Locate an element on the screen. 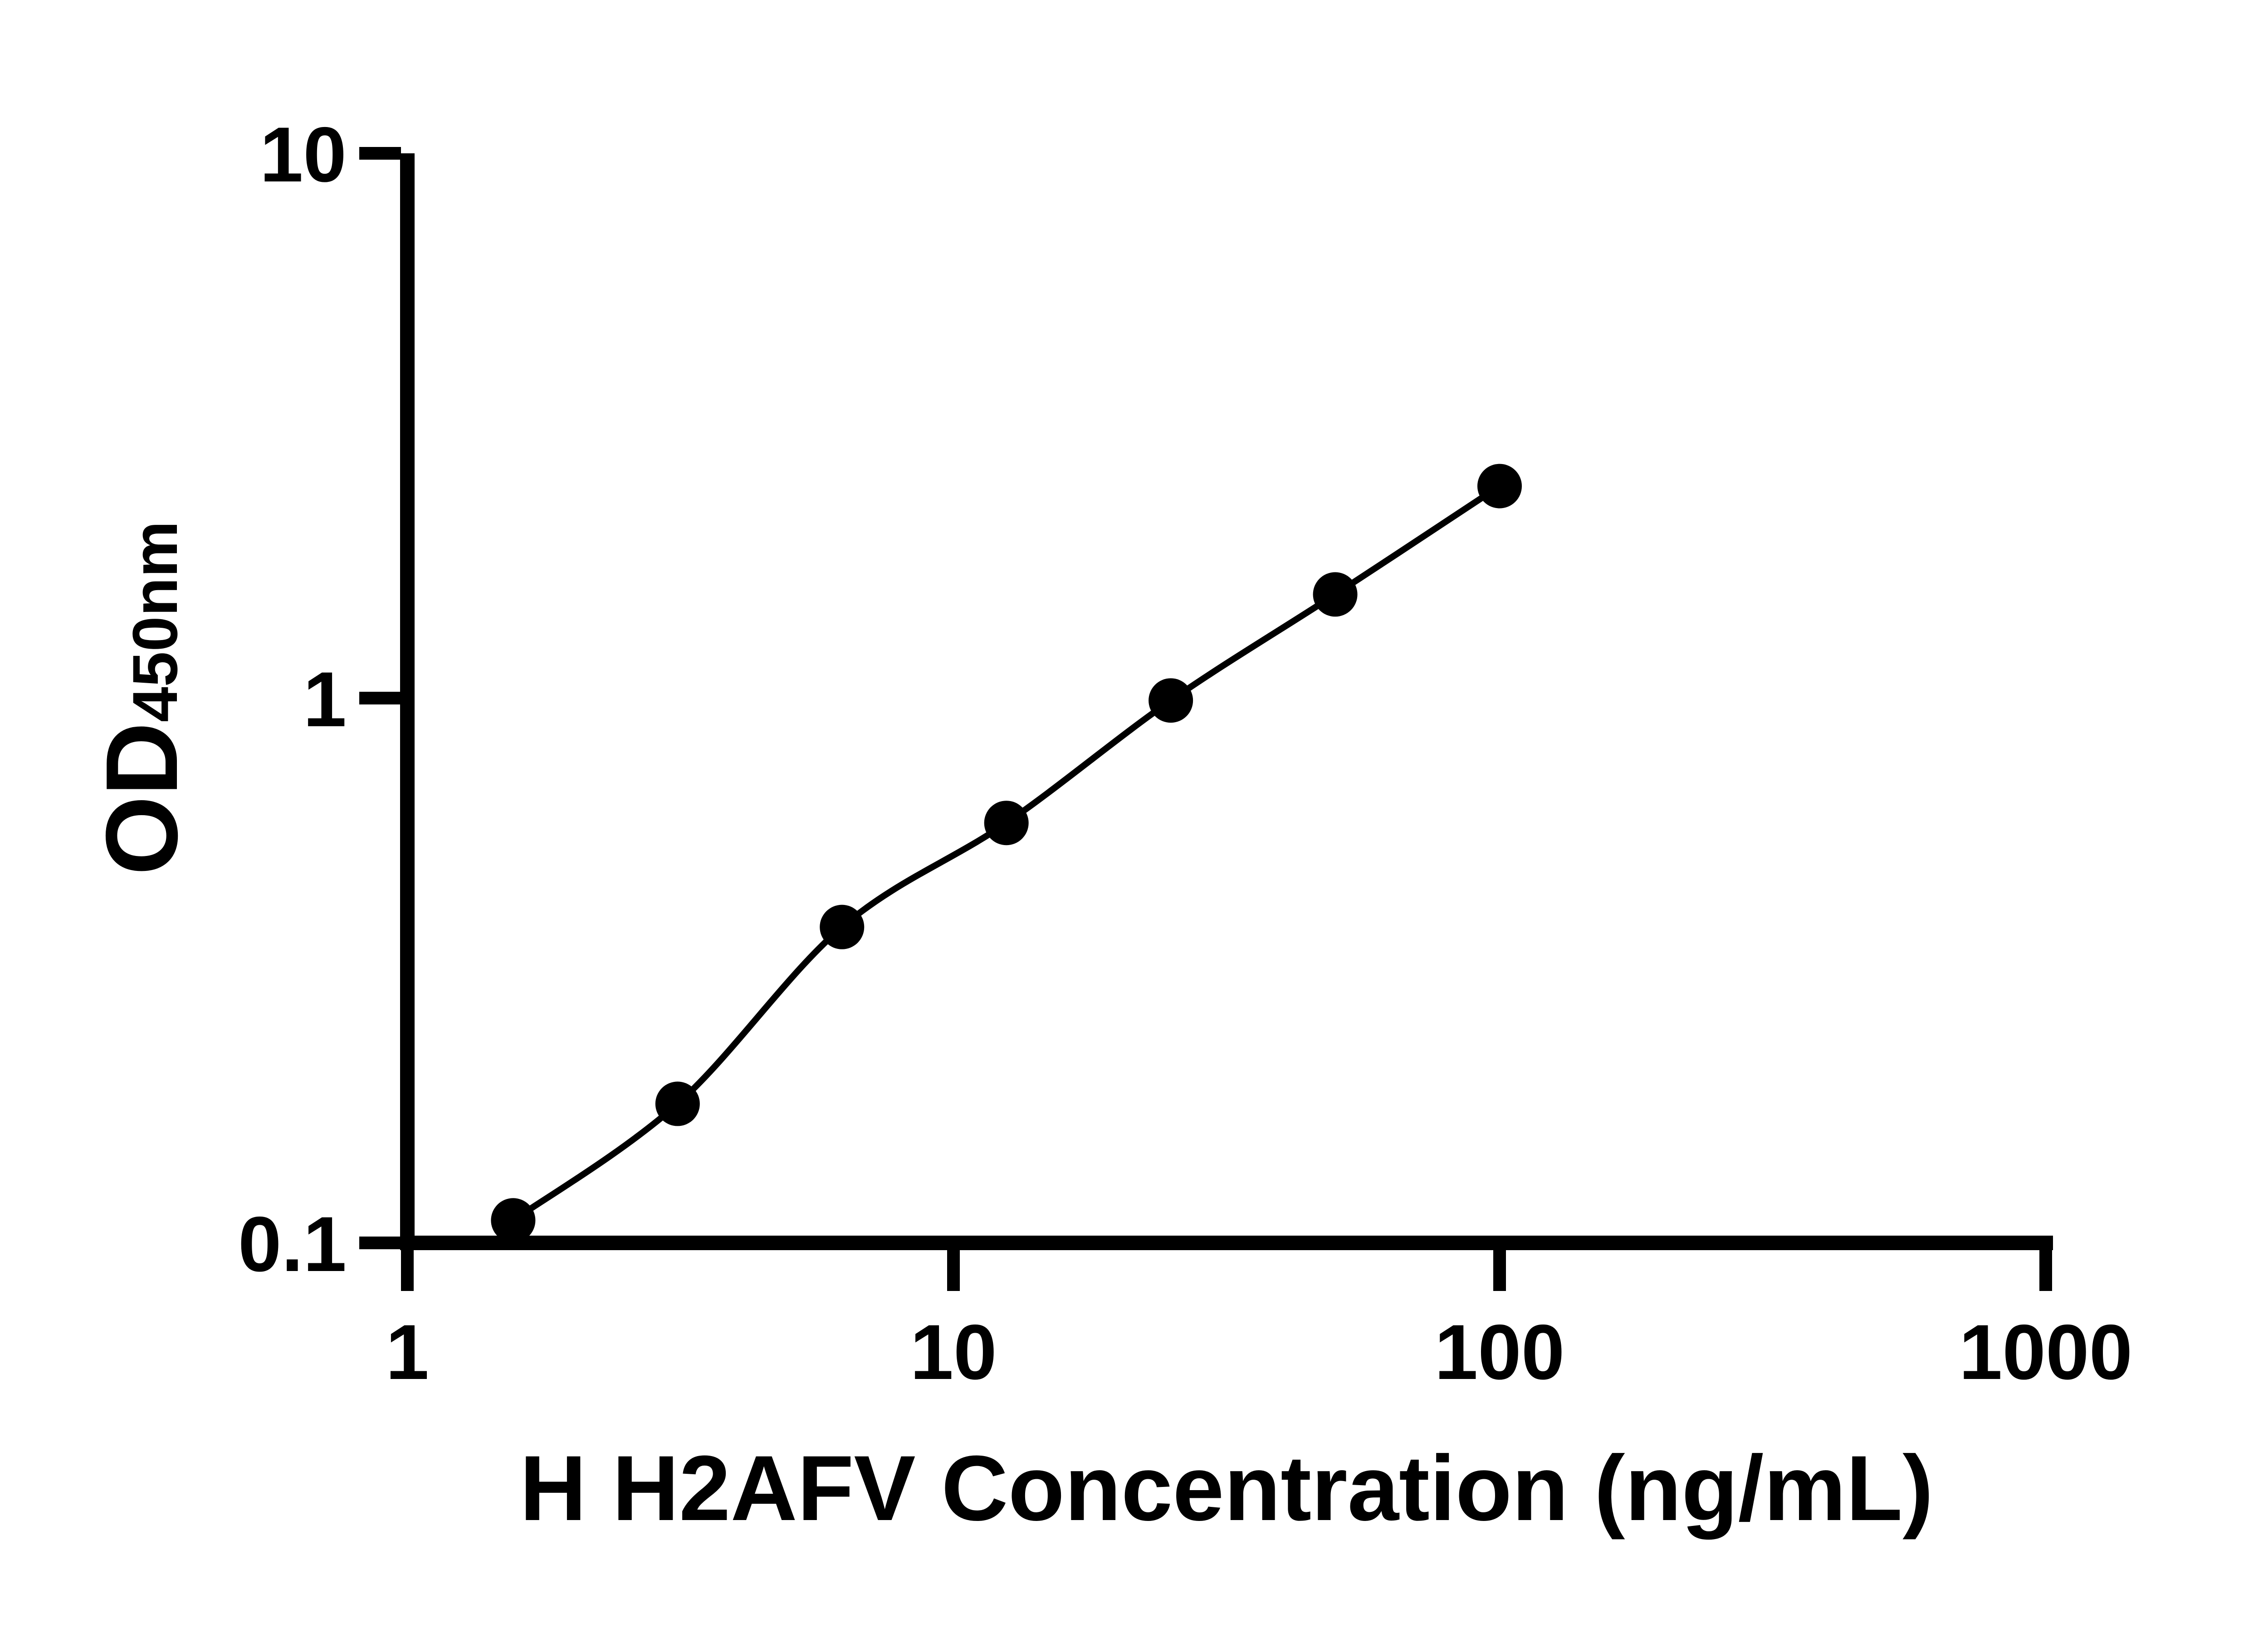 Image resolution: width=2268 pixels, height=1633 pixels. y-axis-title-subscript: 450nm is located at coordinates (155, 621).